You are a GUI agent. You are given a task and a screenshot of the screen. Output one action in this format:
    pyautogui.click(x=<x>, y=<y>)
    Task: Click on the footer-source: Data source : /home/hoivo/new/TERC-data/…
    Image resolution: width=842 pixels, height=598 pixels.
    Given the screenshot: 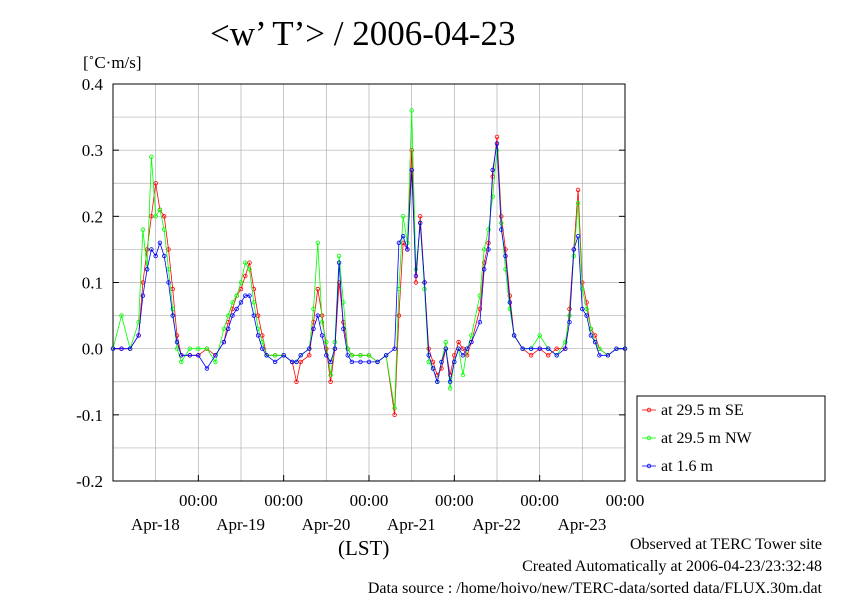 What is the action you would take?
    pyautogui.click(x=594, y=588)
    